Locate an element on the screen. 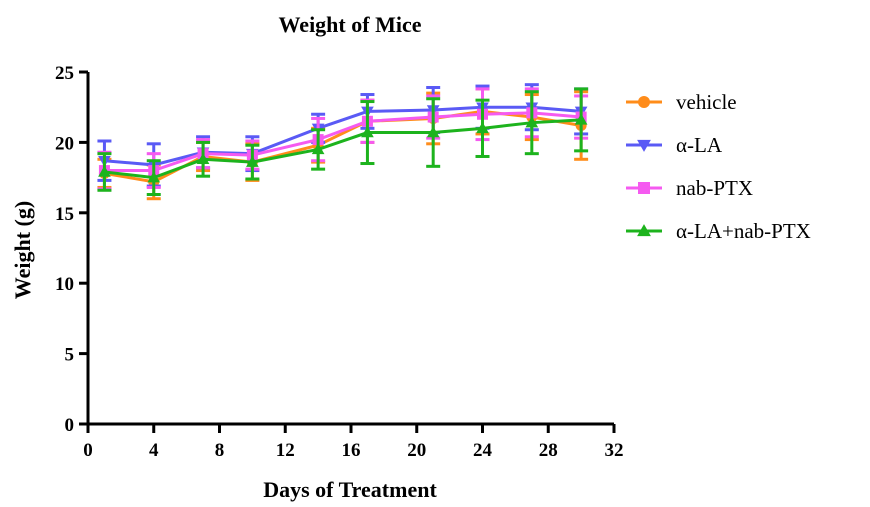 The width and height of the screenshot is (870, 507). chart-title: Weight of Mice is located at coordinates (350, 24).